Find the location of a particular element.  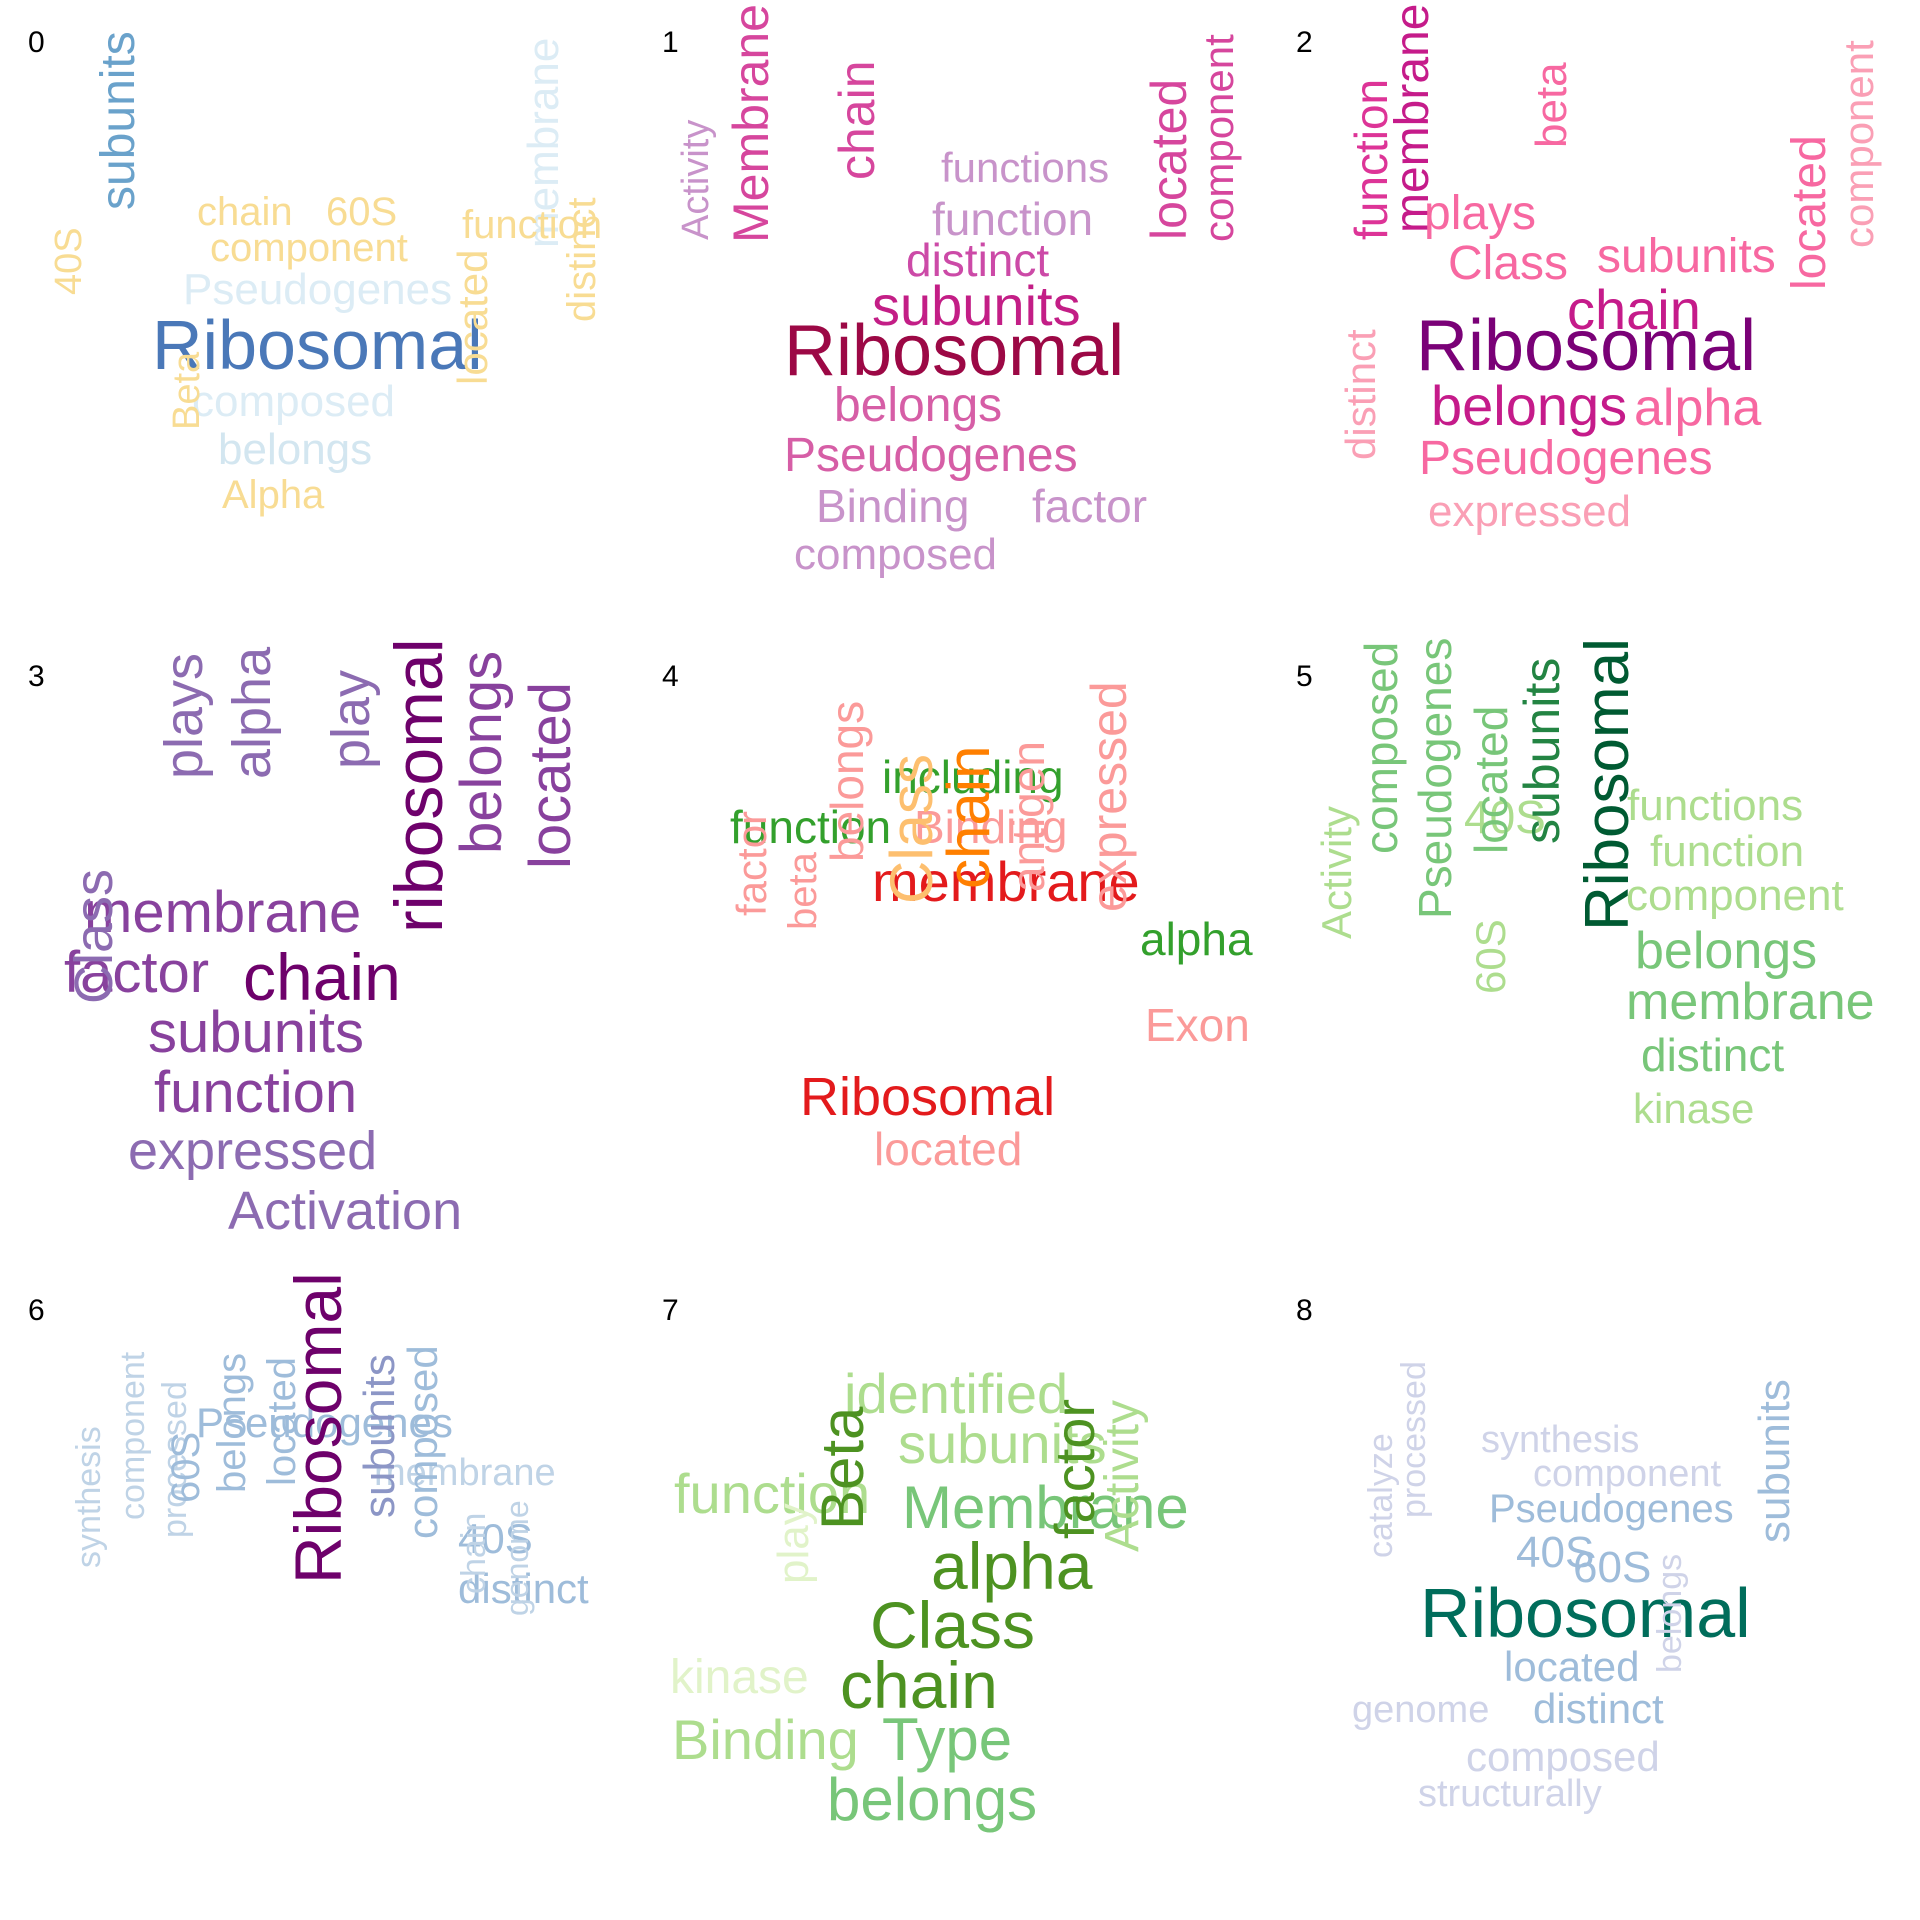

panel-label: 2 is located at coordinates (1304, 42).